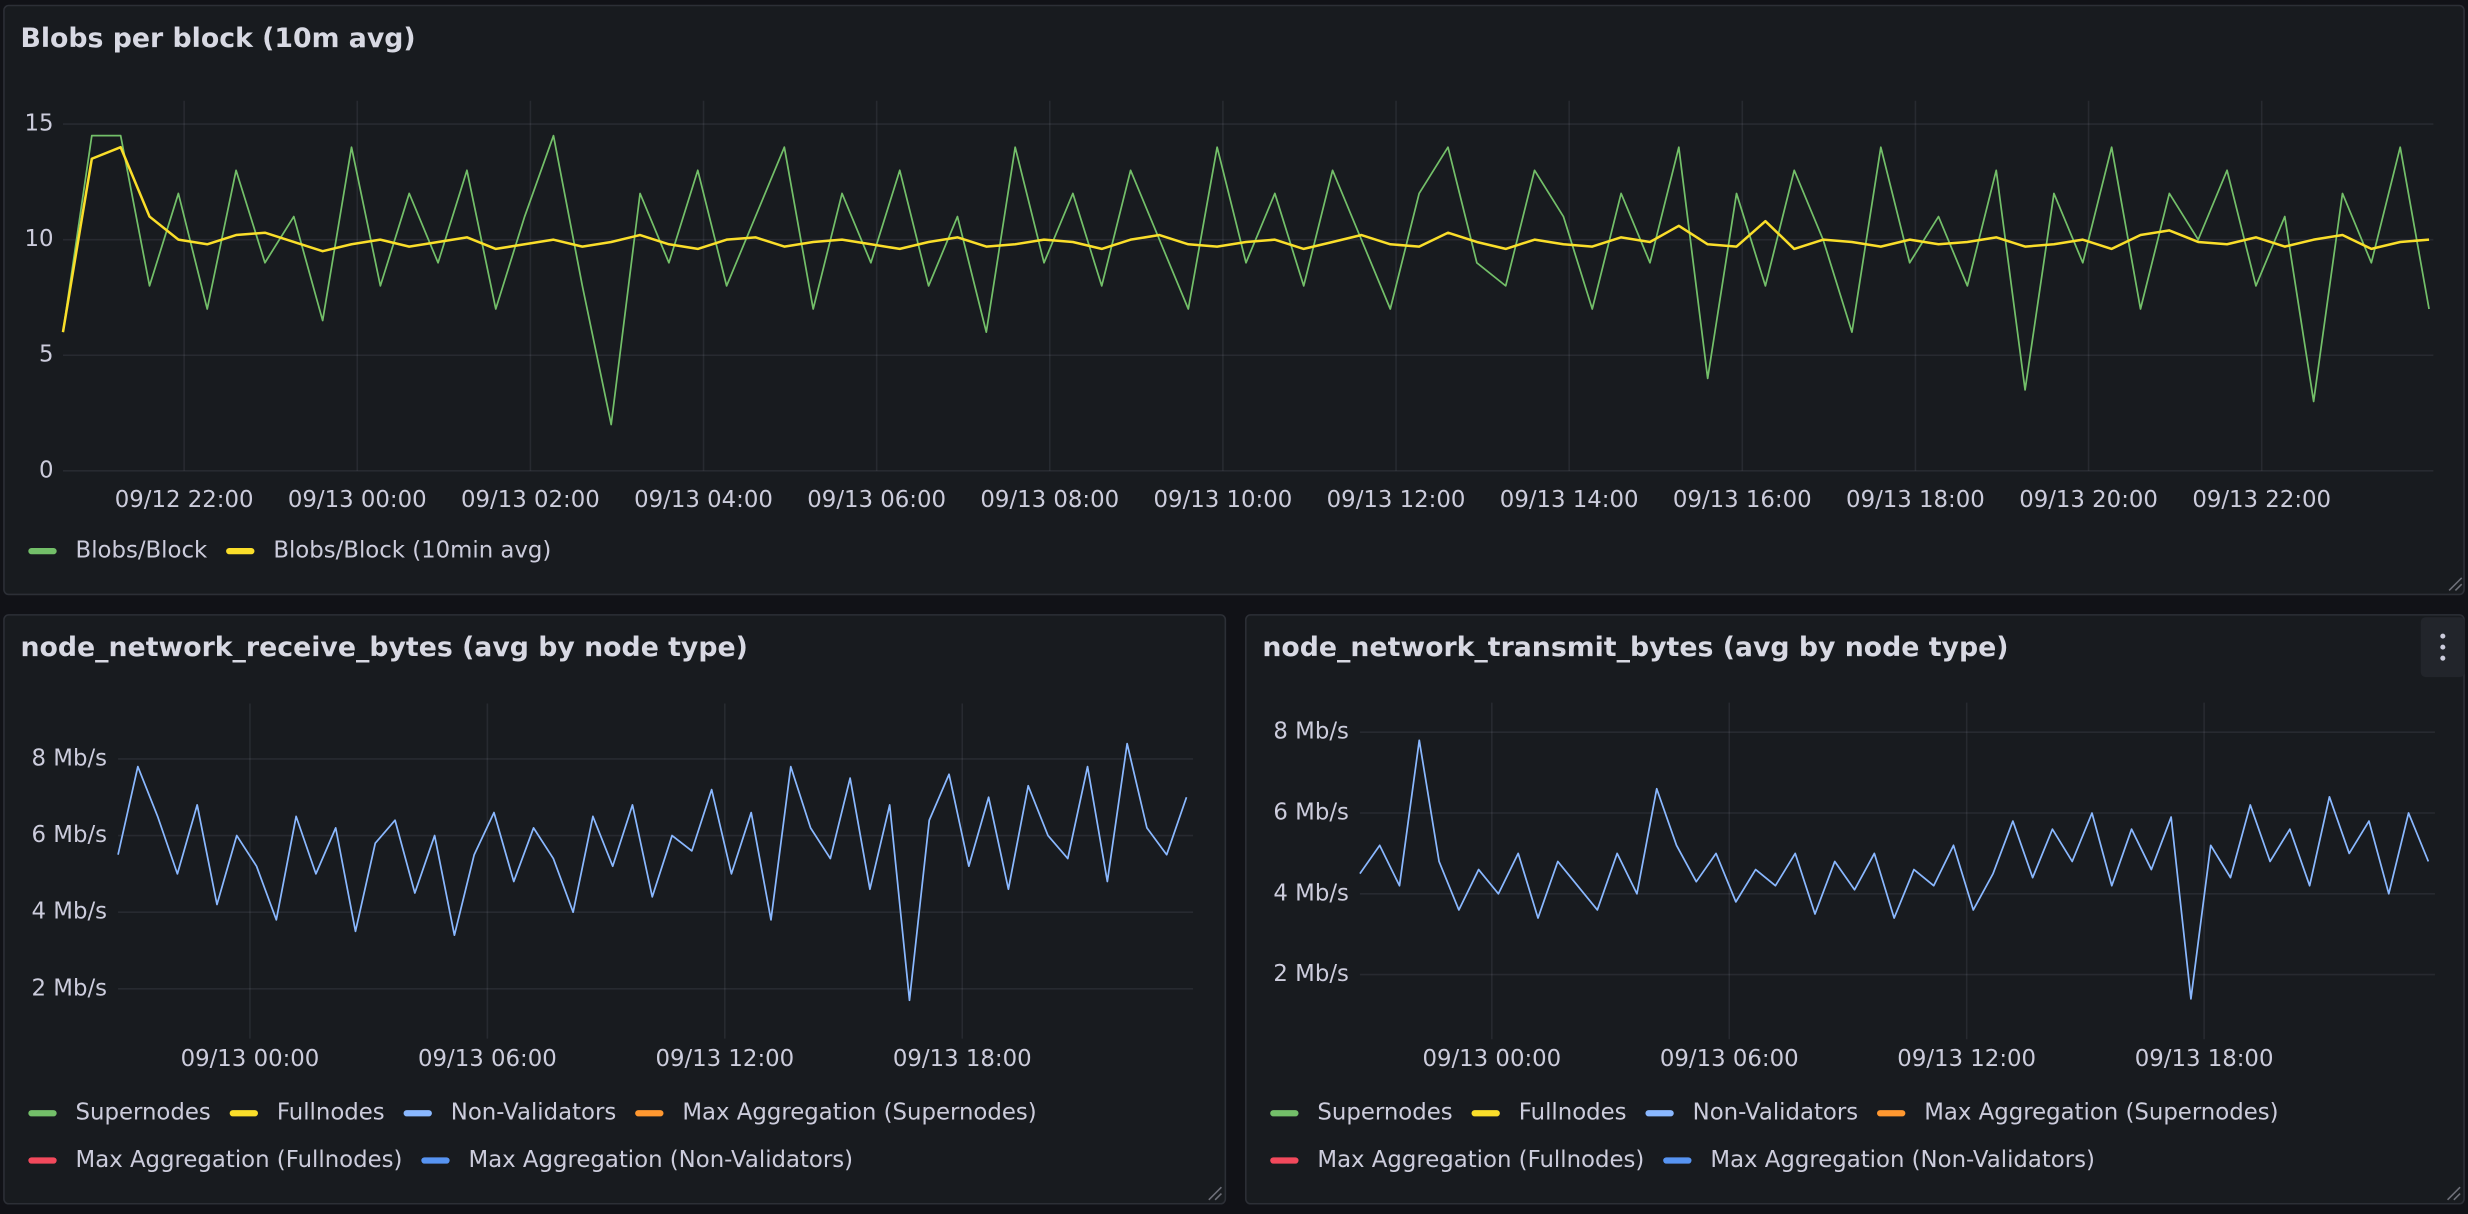  Describe the element at coordinates (2261, 500) in the screenshot. I see `x-tick-label: 09/13 22:00` at that location.